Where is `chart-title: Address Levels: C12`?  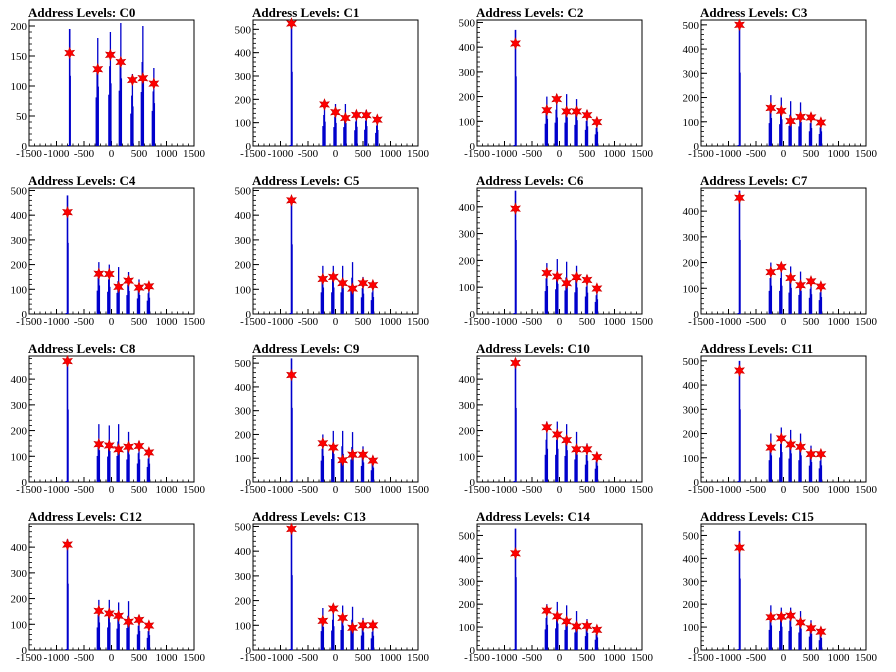 chart-title: Address Levels: C12 is located at coordinates (85, 516).